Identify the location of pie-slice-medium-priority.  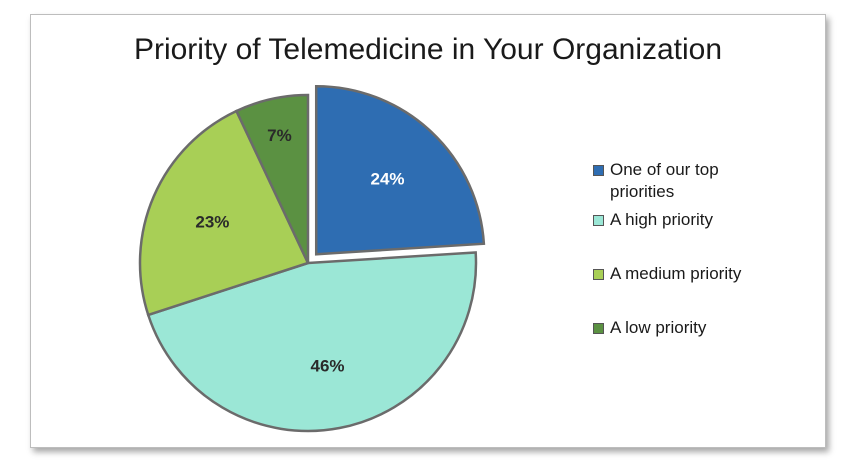
(224, 213).